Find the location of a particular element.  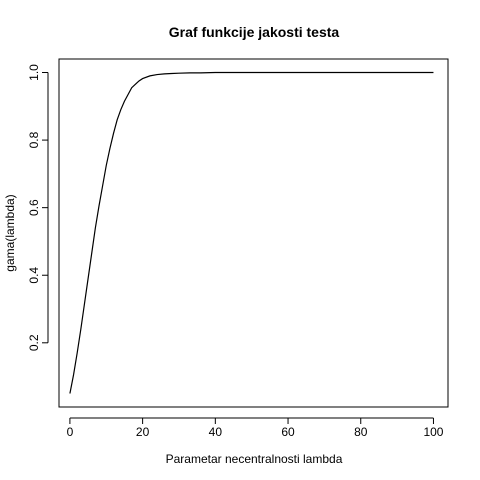

y-tick-label: 0.8 is located at coordinates (34, 139).